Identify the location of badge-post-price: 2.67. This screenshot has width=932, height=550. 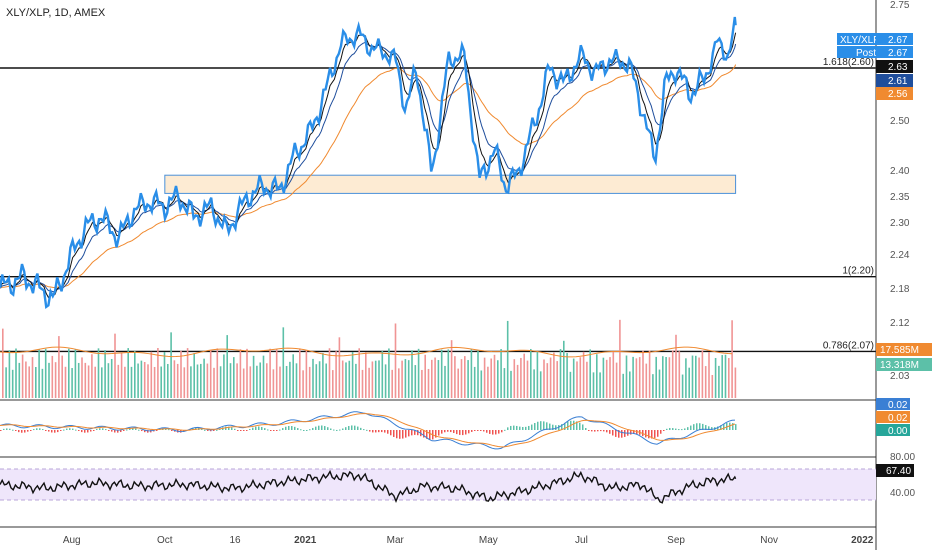
(898, 53).